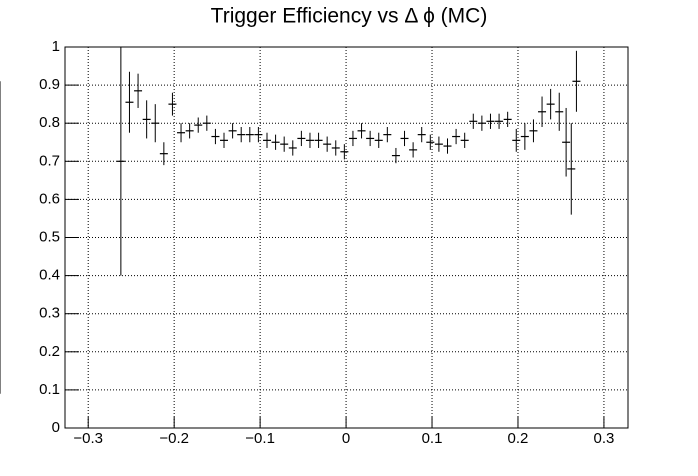 The width and height of the screenshot is (698, 476). What do you see at coordinates (432, 438) in the screenshot?
I see `x-tick-label: 0.1` at bounding box center [432, 438].